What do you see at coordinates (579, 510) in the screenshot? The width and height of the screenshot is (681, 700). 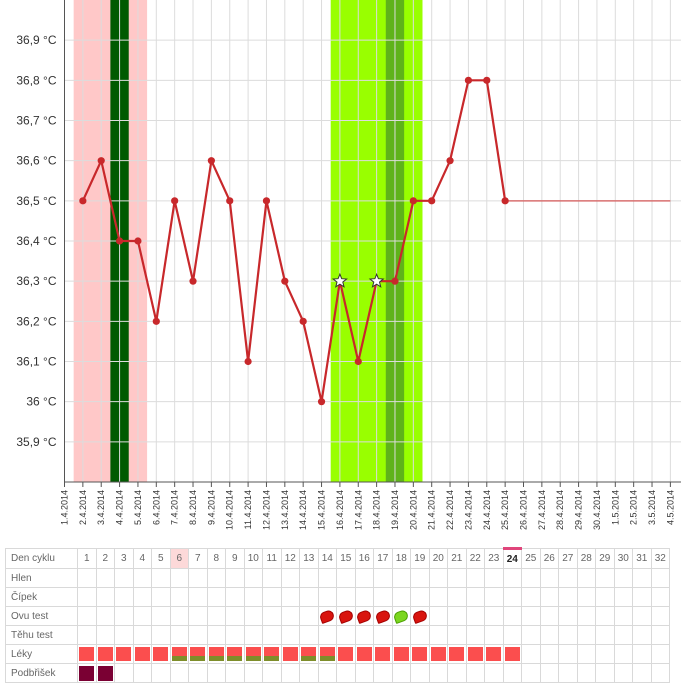 I see `x-tick-label: 29.4.2014` at bounding box center [579, 510].